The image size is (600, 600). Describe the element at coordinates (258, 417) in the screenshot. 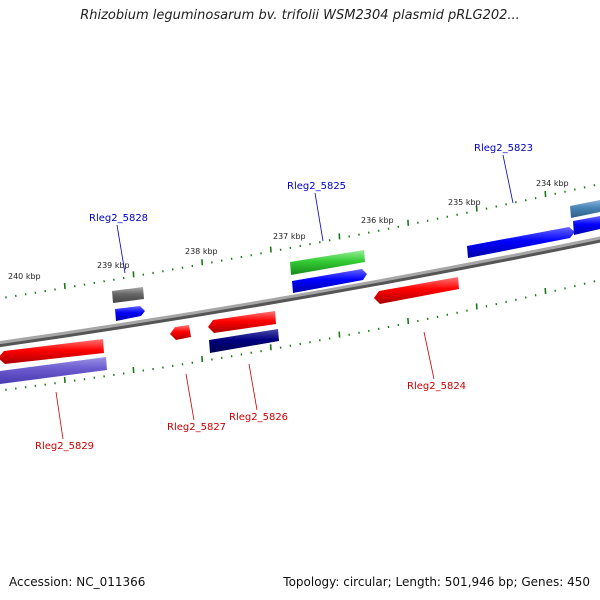

I see `gene-label-5826: Rleg2_5826` at that location.